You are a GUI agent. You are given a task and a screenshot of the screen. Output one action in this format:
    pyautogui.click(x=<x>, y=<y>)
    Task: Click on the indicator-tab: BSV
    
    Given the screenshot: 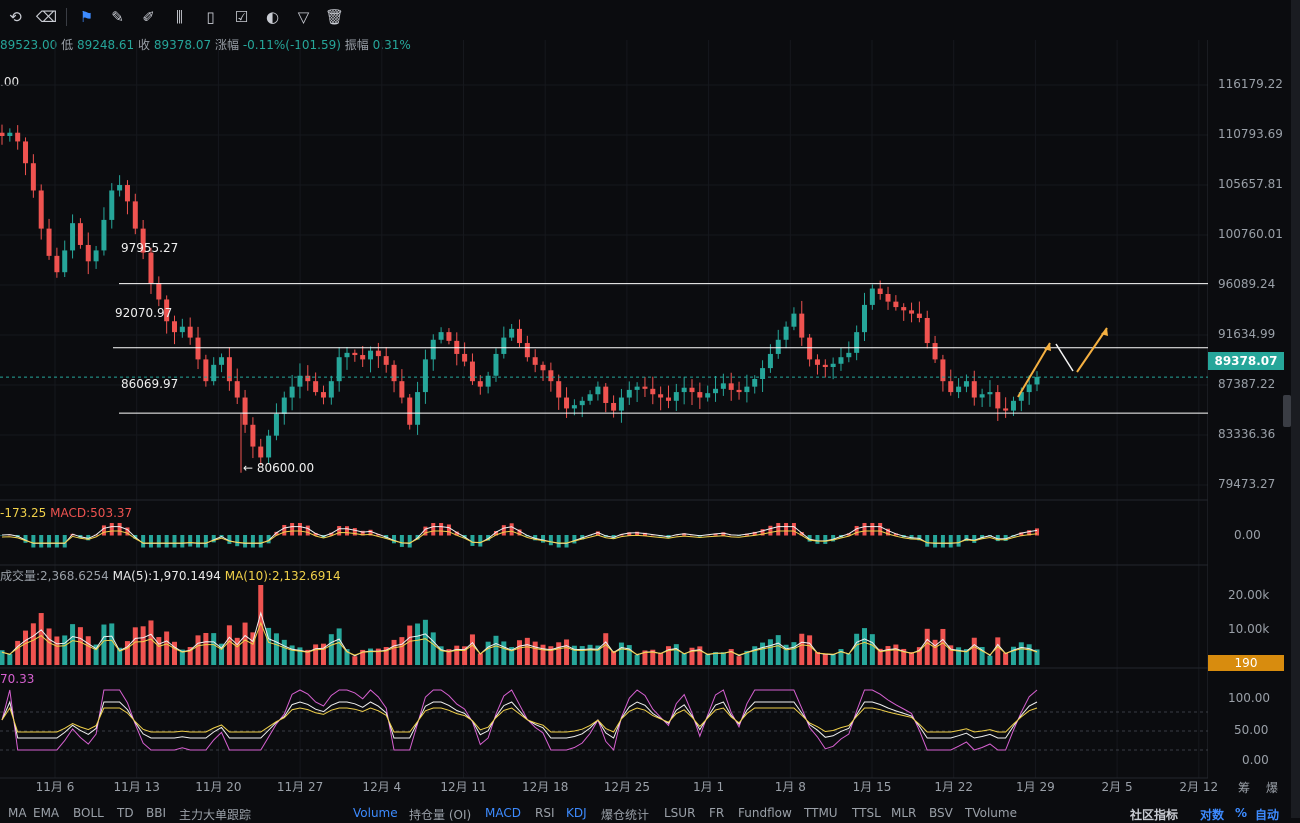 What is the action you would take?
    pyautogui.click(x=941, y=813)
    